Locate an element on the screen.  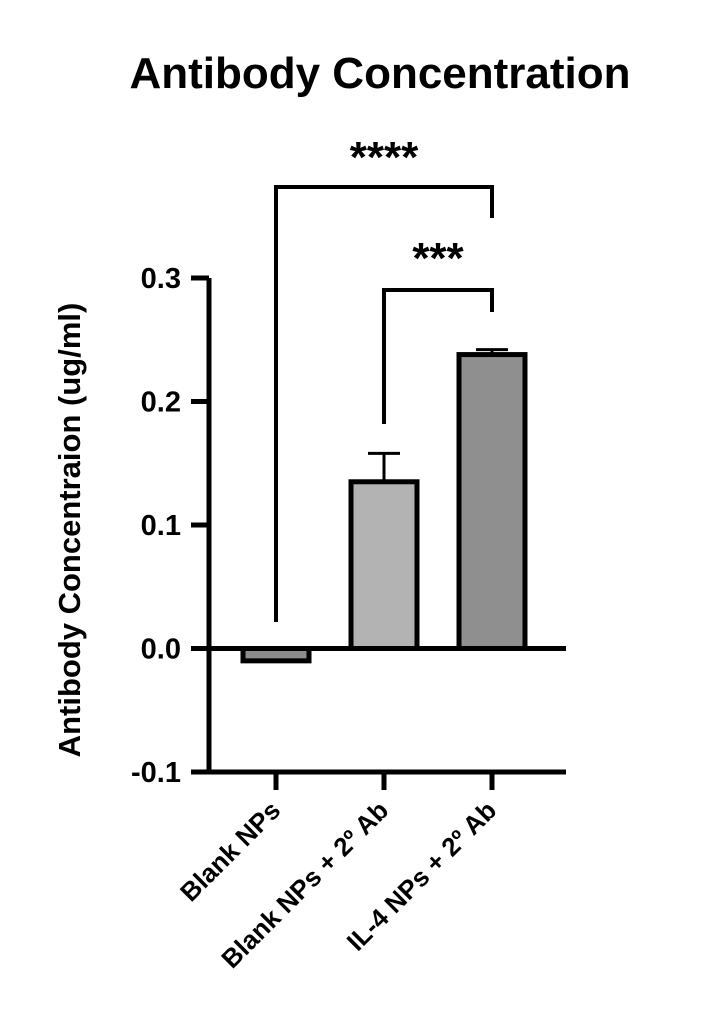
significance-label: *** is located at coordinates (438, 258).